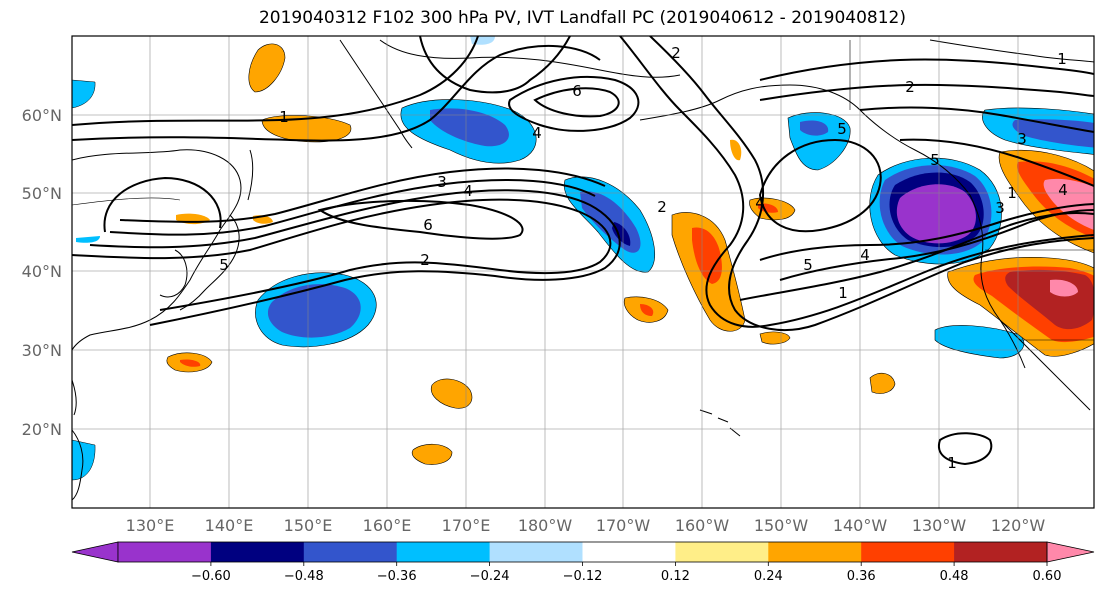 This screenshot has height=601, width=1105. I want to click on longitude-label: 170°E, so click(466, 525).